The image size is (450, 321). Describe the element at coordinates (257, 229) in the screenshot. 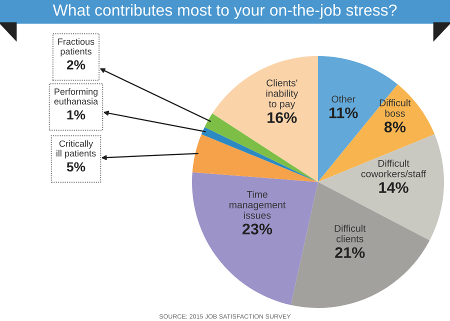

I see `data-label: 23%` at that location.